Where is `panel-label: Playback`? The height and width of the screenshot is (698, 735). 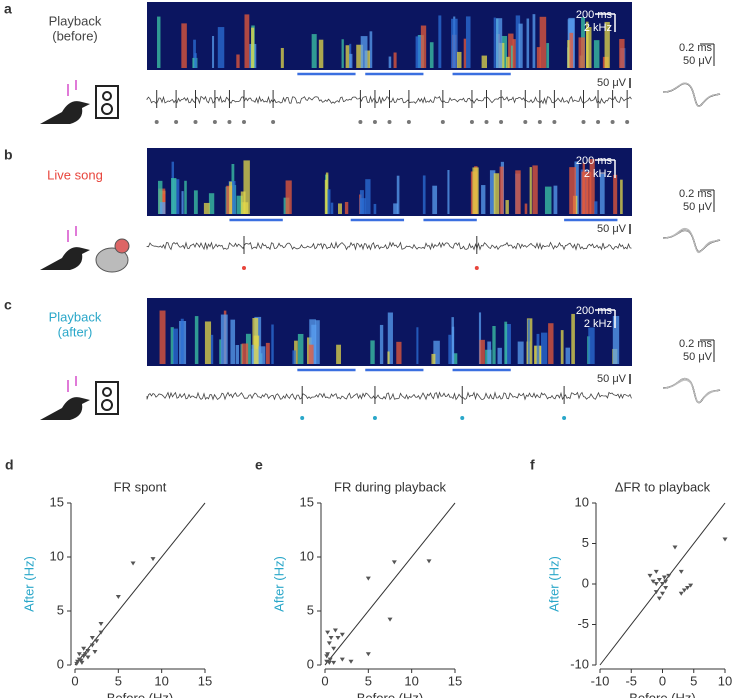
panel-label: Playback is located at coordinates (75, 20).